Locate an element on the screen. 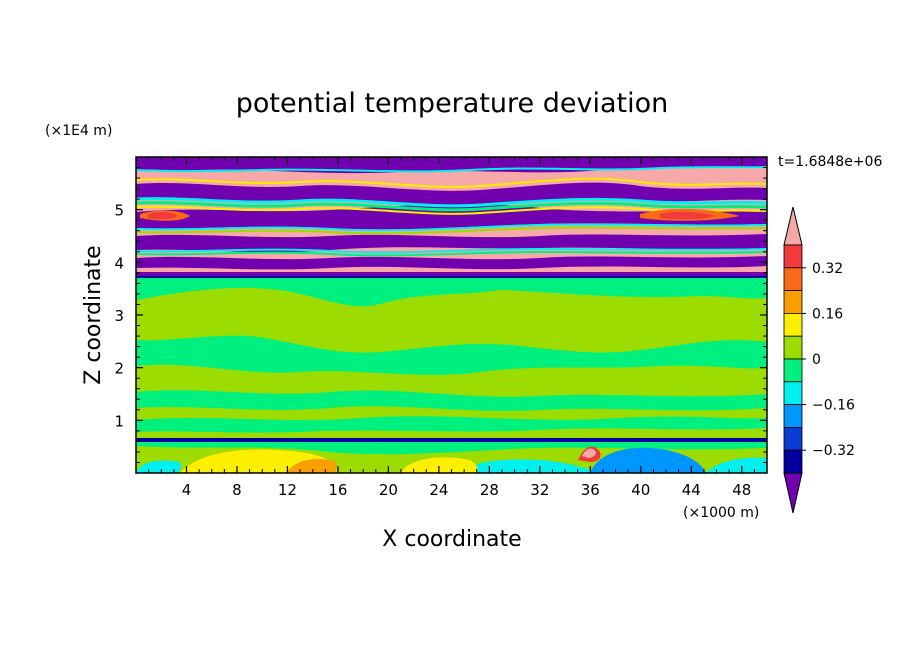  y-tick-label: 1 is located at coordinates (119, 421).